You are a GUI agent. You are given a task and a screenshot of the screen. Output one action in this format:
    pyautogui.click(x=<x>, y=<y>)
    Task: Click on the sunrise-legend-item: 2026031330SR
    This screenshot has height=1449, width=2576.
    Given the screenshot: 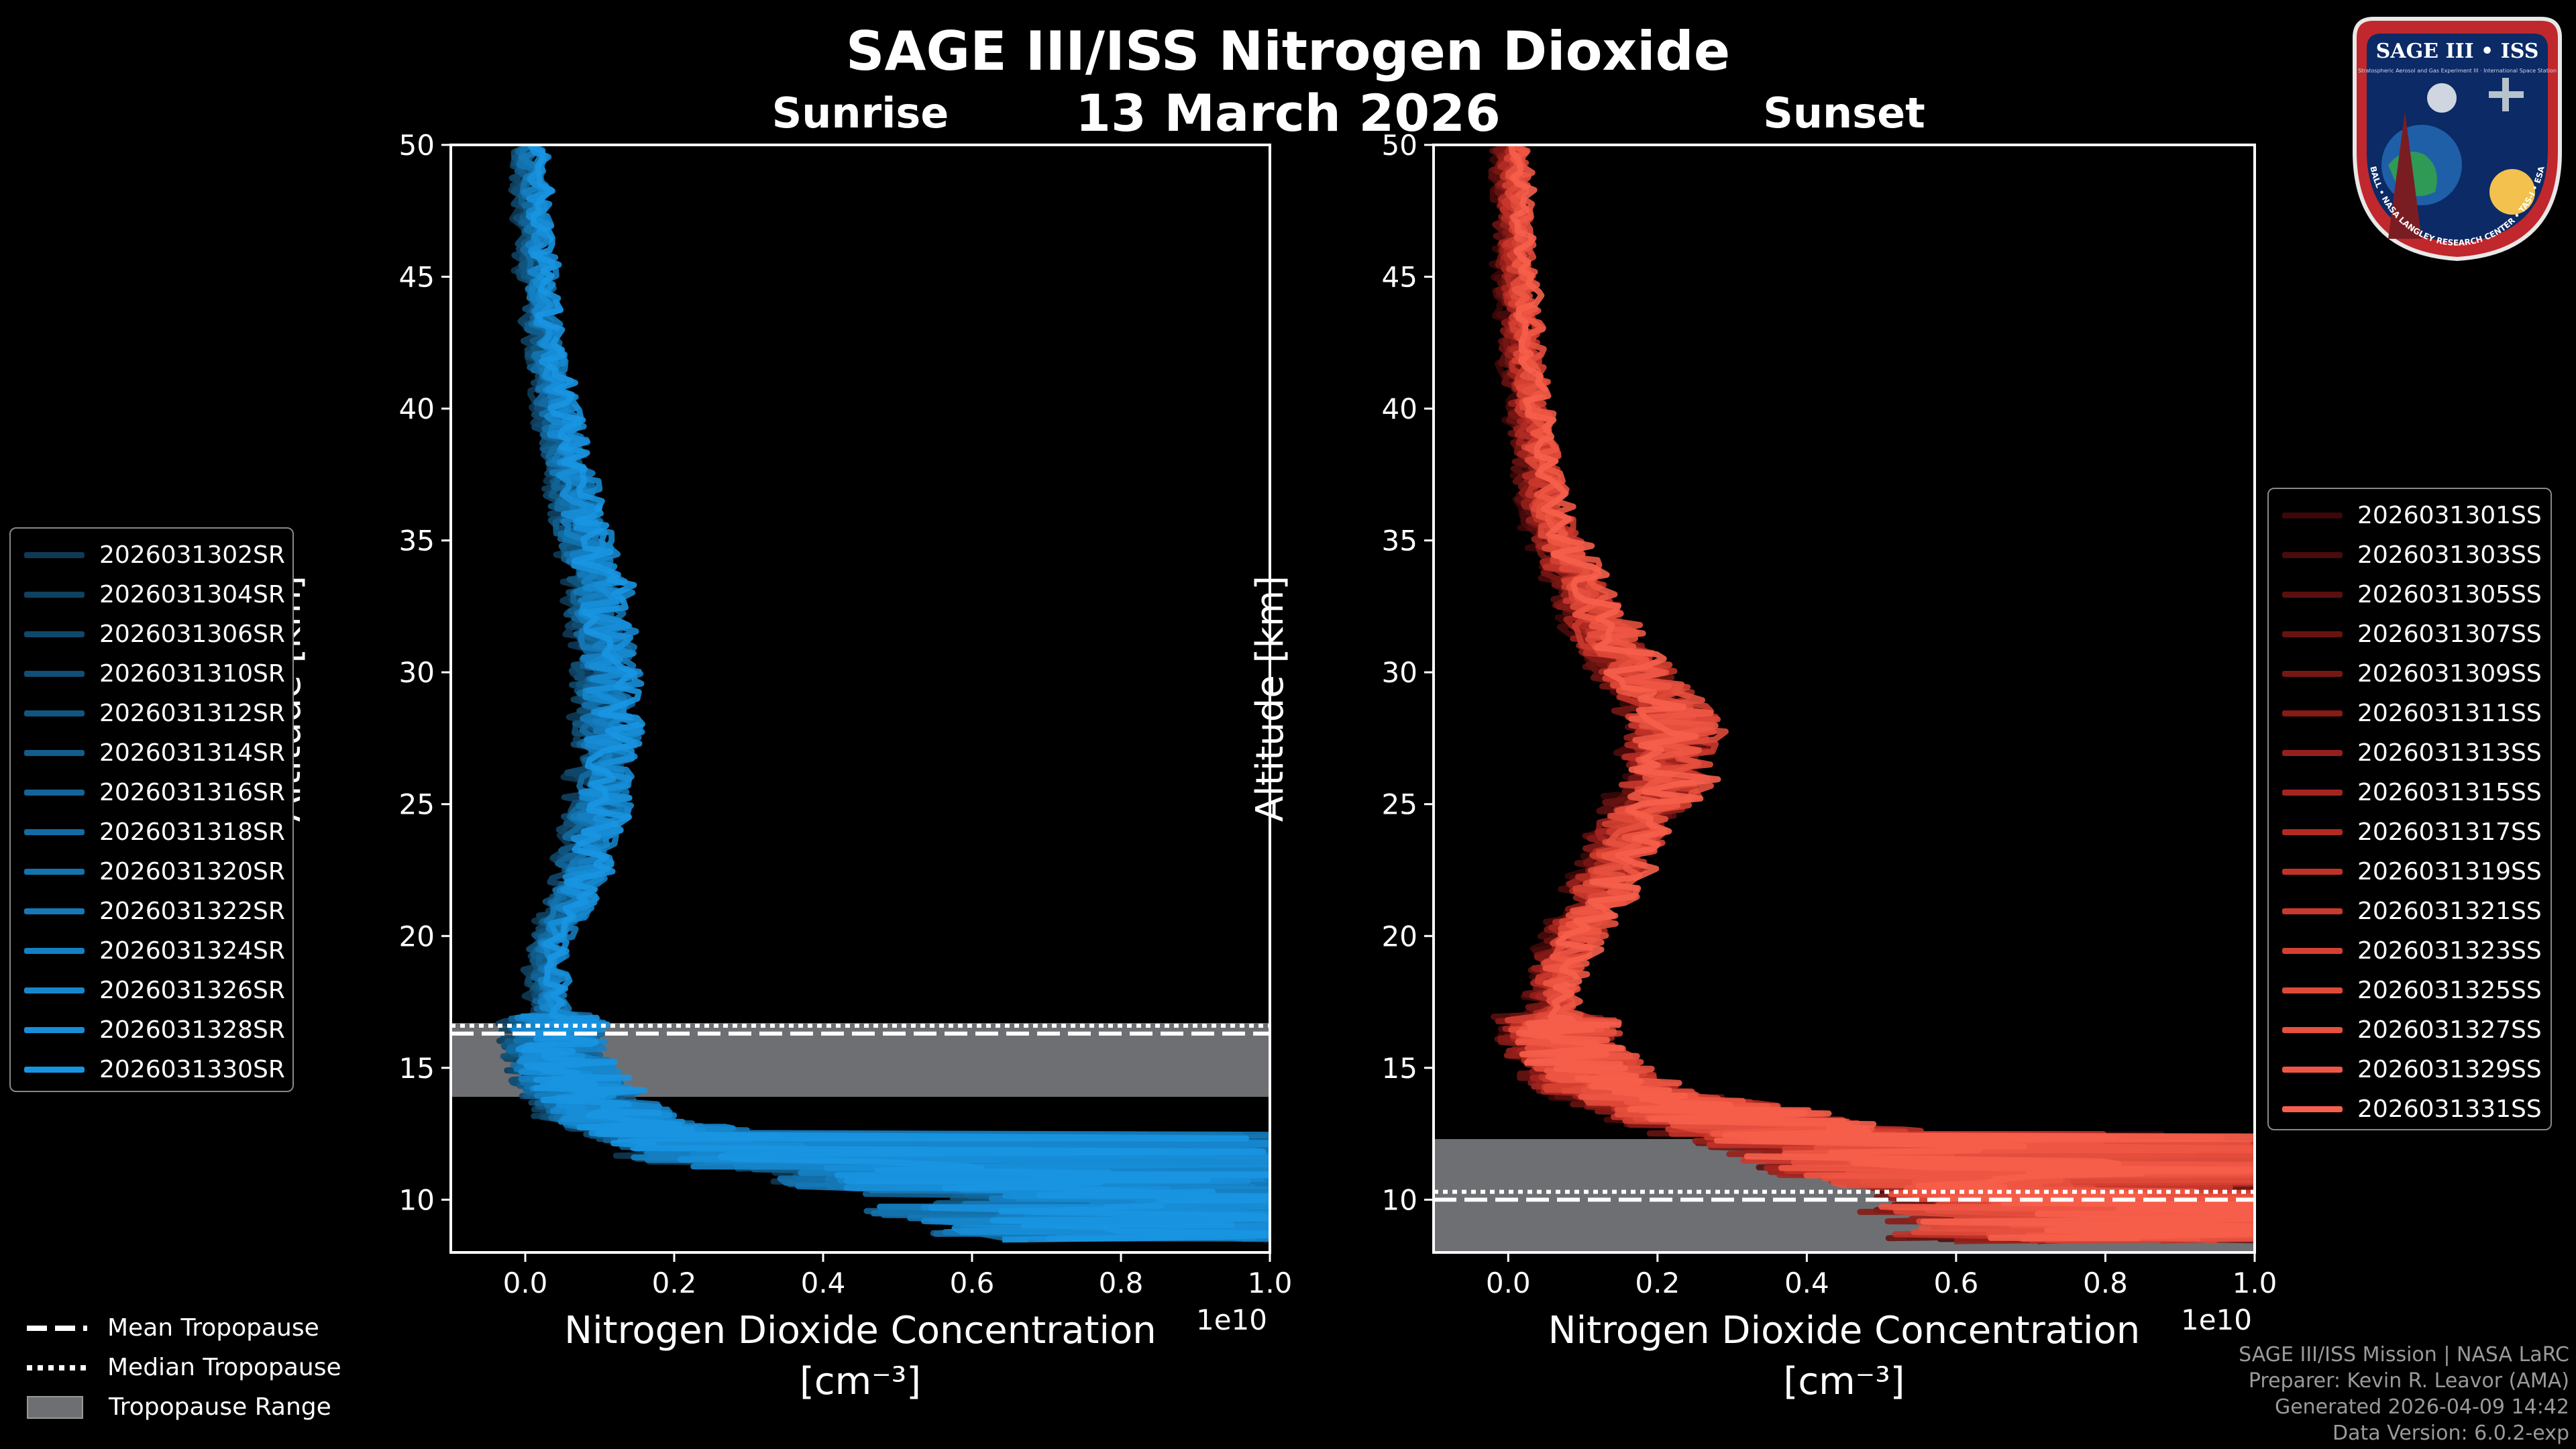 What is the action you would take?
    pyautogui.click(x=148, y=1069)
    